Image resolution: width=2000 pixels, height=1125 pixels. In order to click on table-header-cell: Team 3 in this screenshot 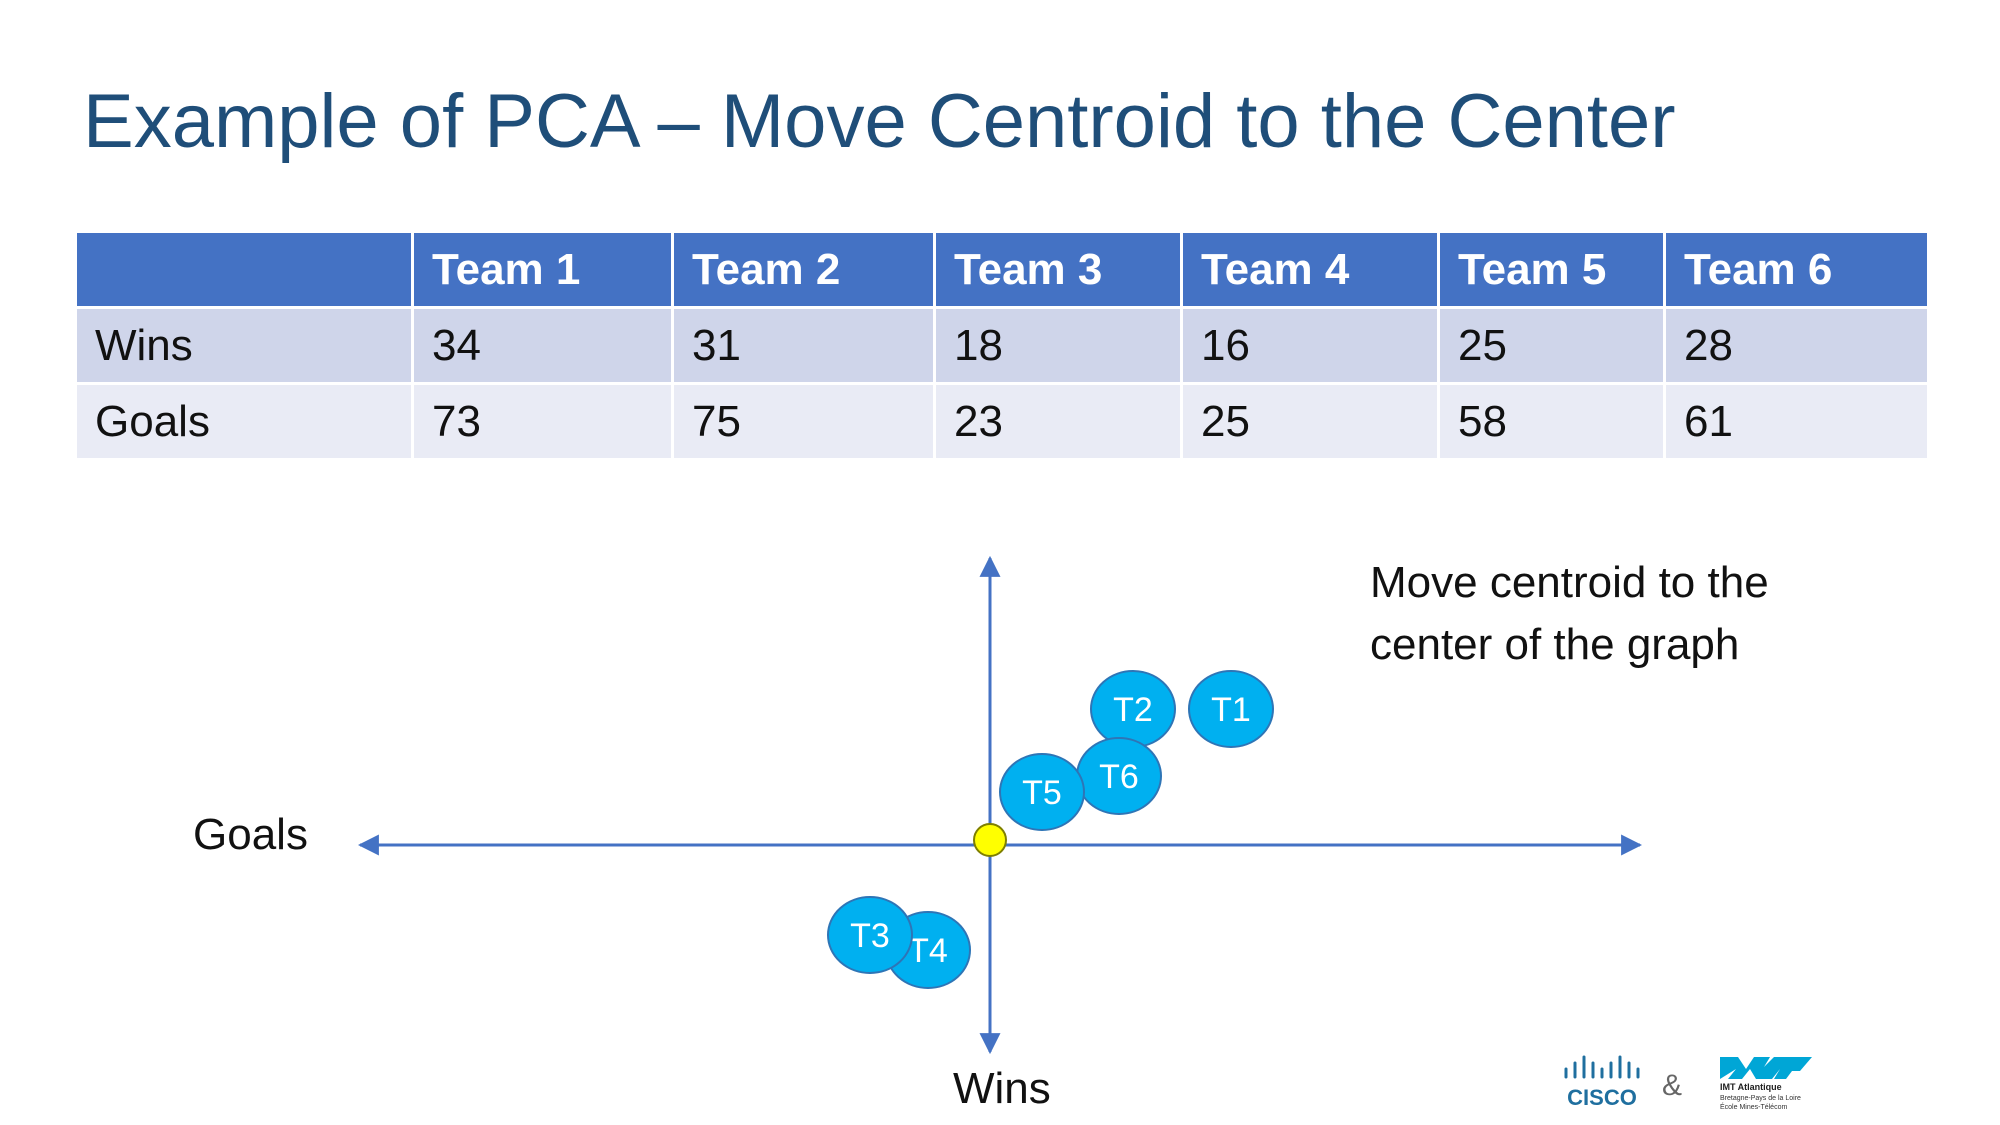, I will do `click(1058, 269)`.